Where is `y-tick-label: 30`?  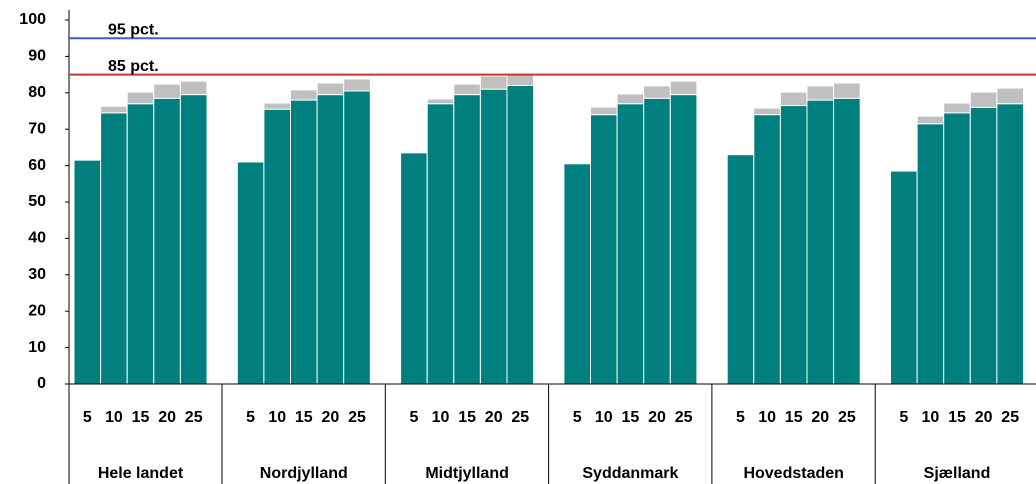 y-tick-label: 30 is located at coordinates (37, 274).